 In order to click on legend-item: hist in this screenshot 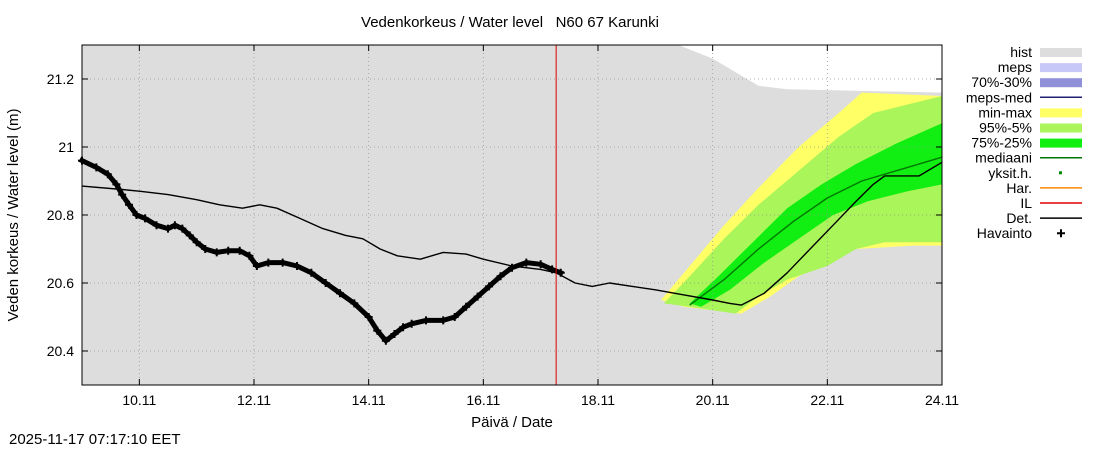, I will do `click(1046, 52)`.